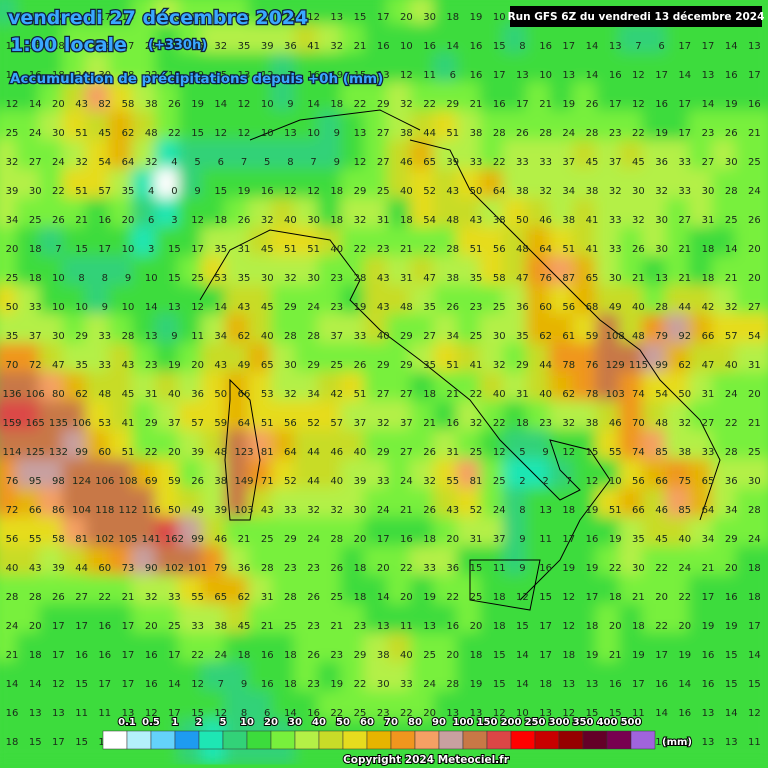 Image resolution: width=768 pixels, height=768 pixels. I want to click on precip-value: 27, so click(35, 162).